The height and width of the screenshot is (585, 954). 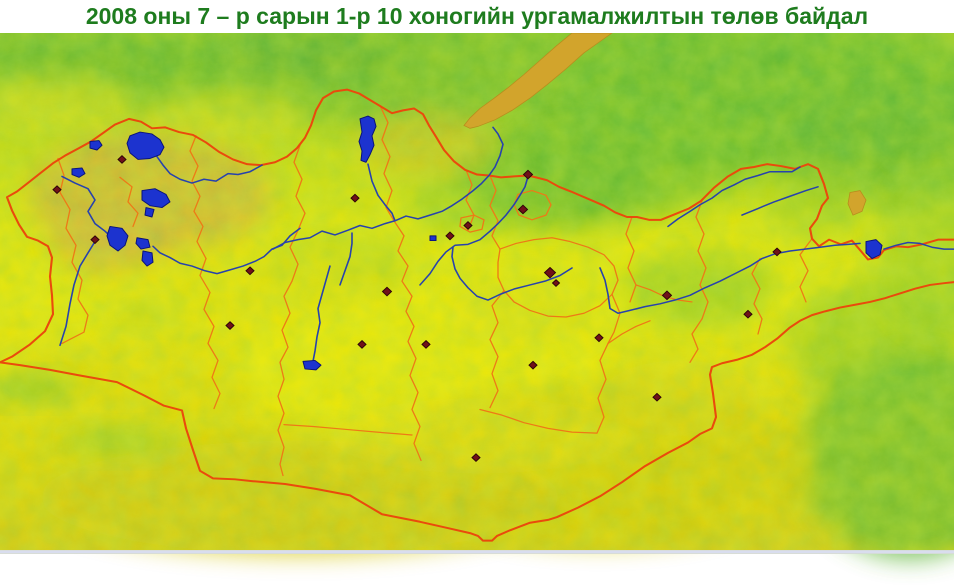 What do you see at coordinates (145, 145) in the screenshot?
I see `lake-uvs-nuur` at bounding box center [145, 145].